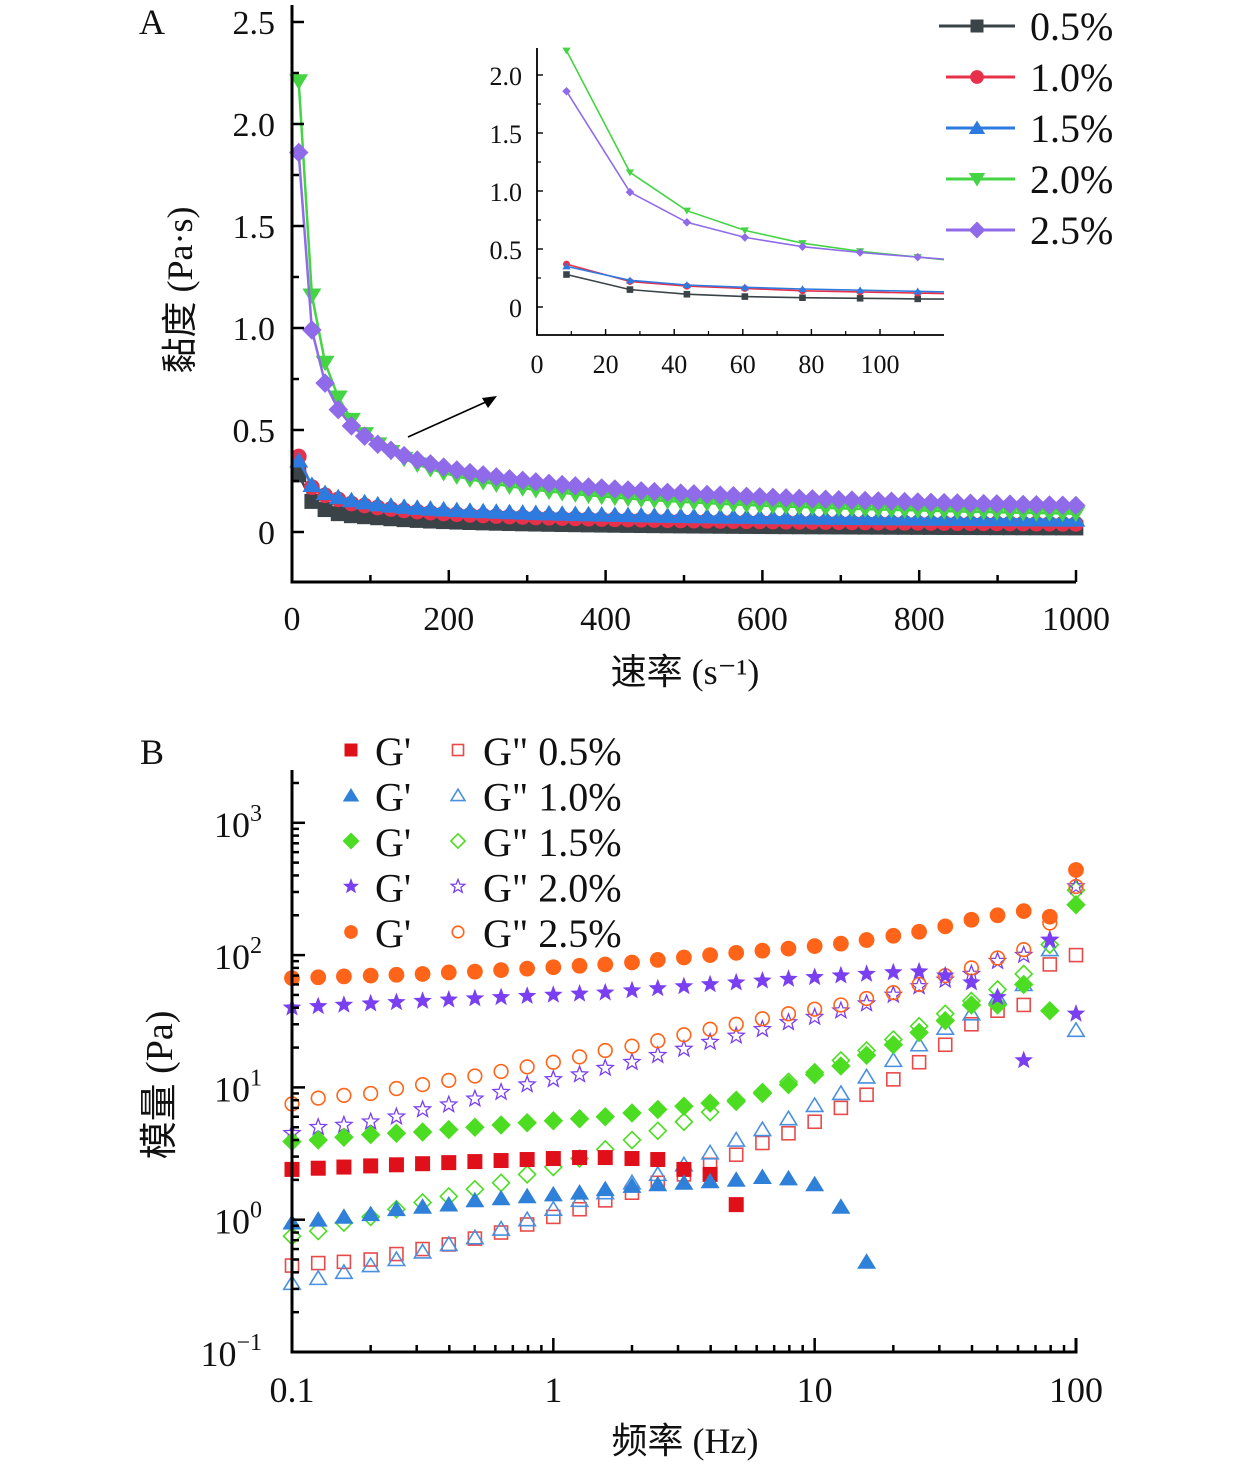  What do you see at coordinates (506, 192) in the screenshot?
I see `inset-y-tick-label: 1.0` at bounding box center [506, 192].